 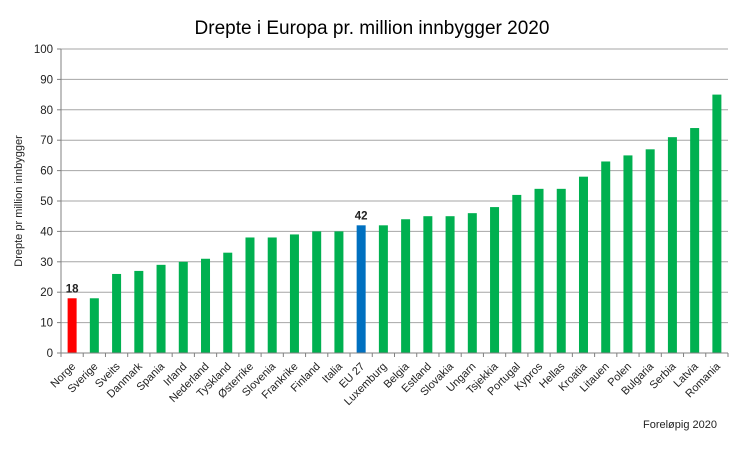 I want to click on x-category-label: Serbia, so click(x=664, y=376).